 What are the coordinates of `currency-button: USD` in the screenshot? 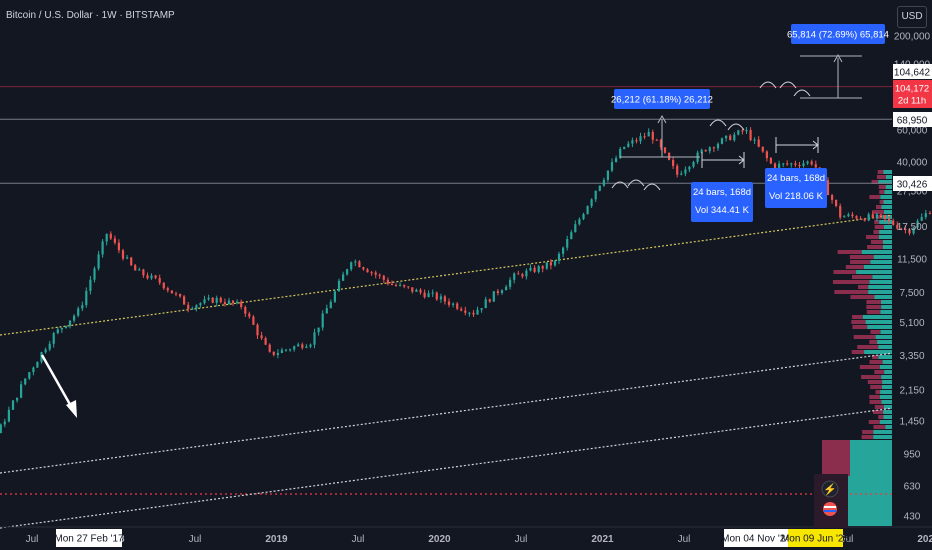 It's located at (912, 17).